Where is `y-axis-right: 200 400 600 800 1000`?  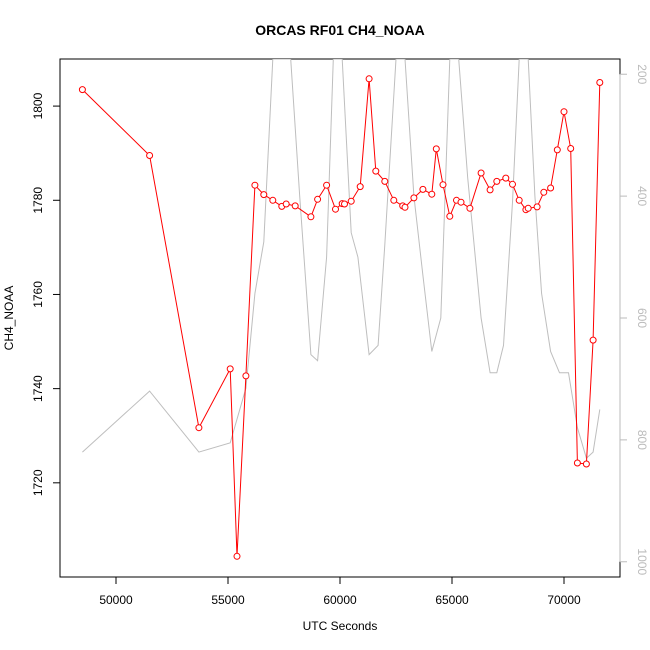 y-axis-right: 200 400 600 800 1000 is located at coordinates (634, 319).